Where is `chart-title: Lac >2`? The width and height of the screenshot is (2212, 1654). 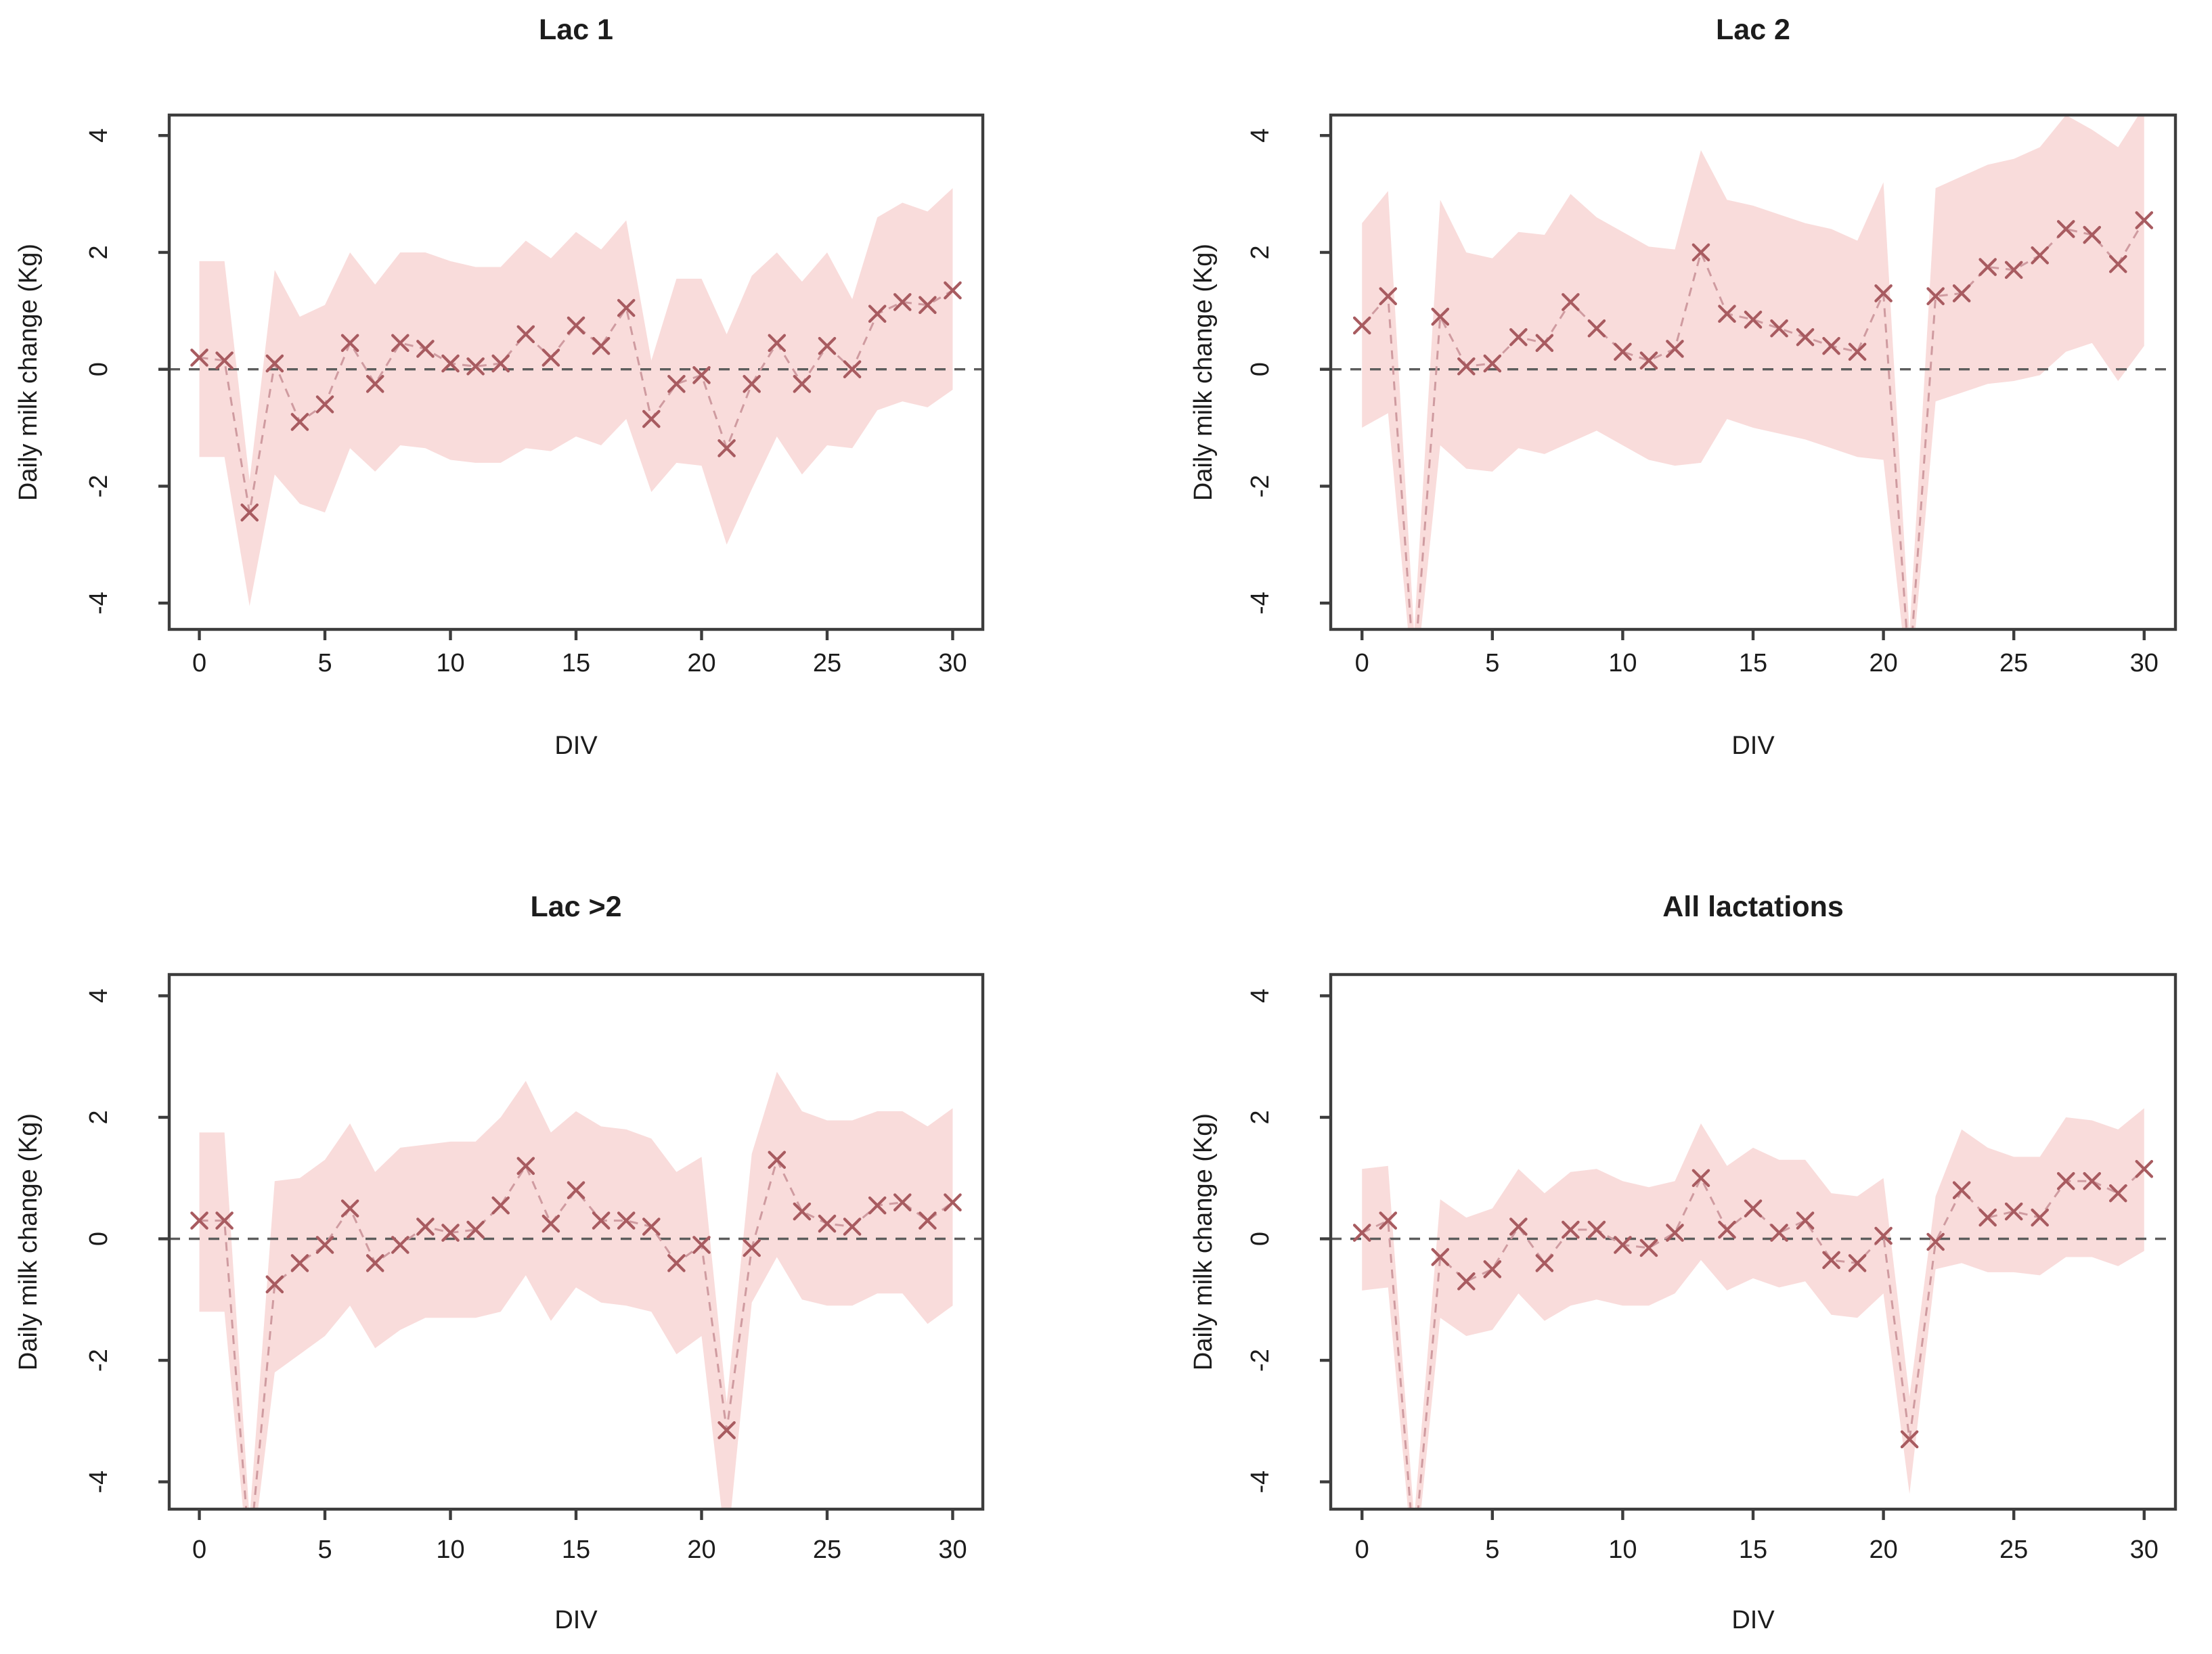
chart-title: Lac >2 is located at coordinates (575, 907).